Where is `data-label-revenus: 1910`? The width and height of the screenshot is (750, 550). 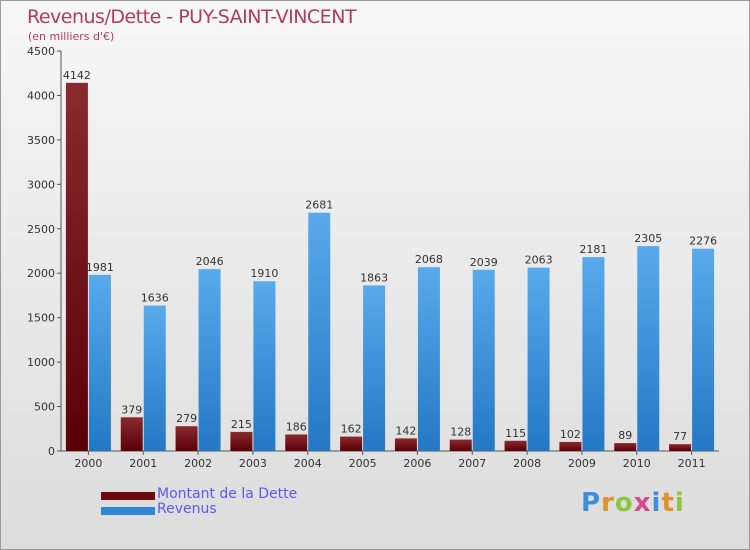
data-label-revenus: 1910 is located at coordinates (264, 273).